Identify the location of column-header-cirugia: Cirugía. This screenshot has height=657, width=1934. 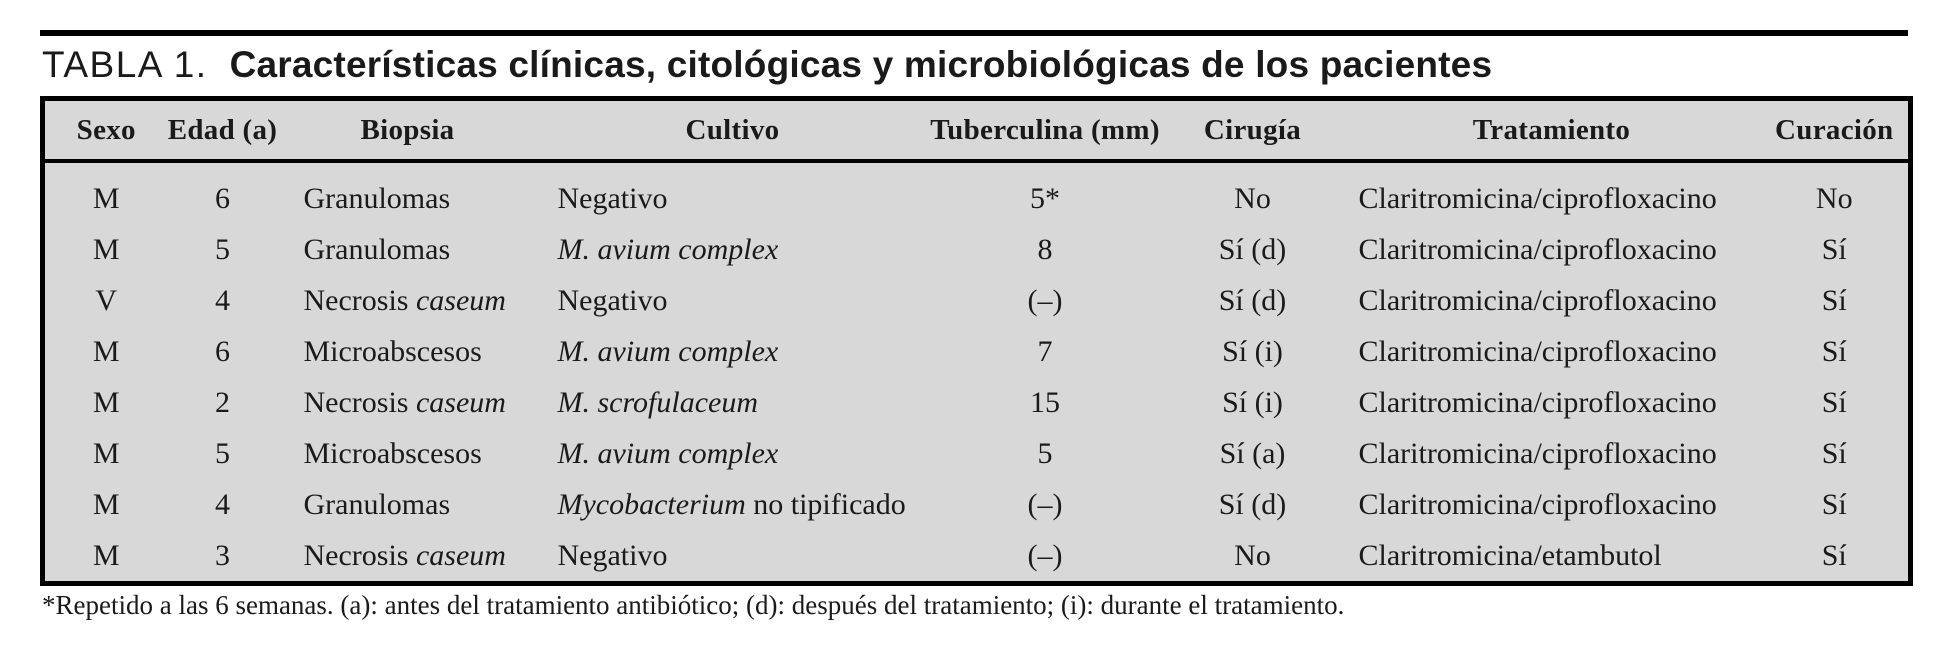
(1252, 130).